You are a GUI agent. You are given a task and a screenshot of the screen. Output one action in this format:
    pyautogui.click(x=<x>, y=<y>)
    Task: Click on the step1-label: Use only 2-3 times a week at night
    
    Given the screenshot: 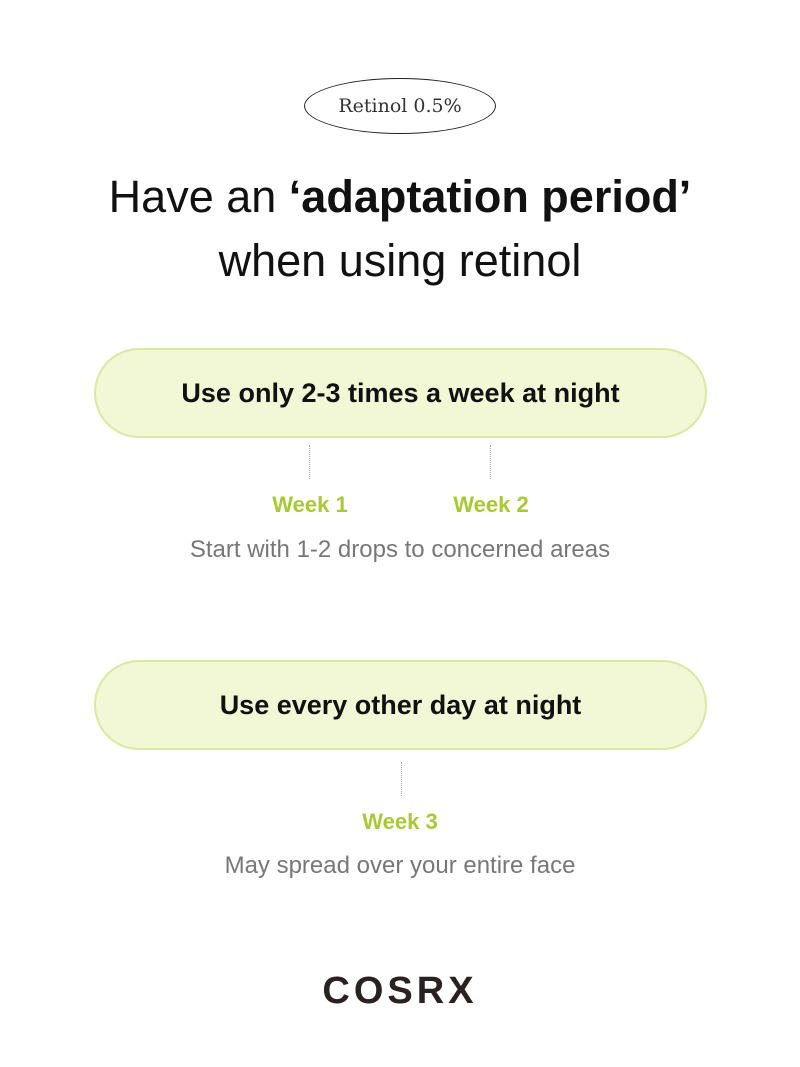 What is the action you would take?
    pyautogui.click(x=400, y=392)
    